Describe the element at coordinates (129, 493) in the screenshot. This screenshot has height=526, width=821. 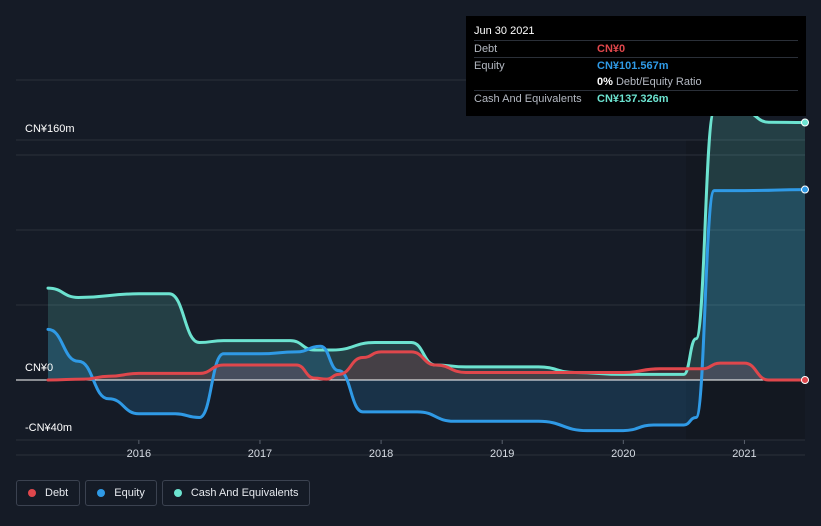
I see `legend-label: Equity` at that location.